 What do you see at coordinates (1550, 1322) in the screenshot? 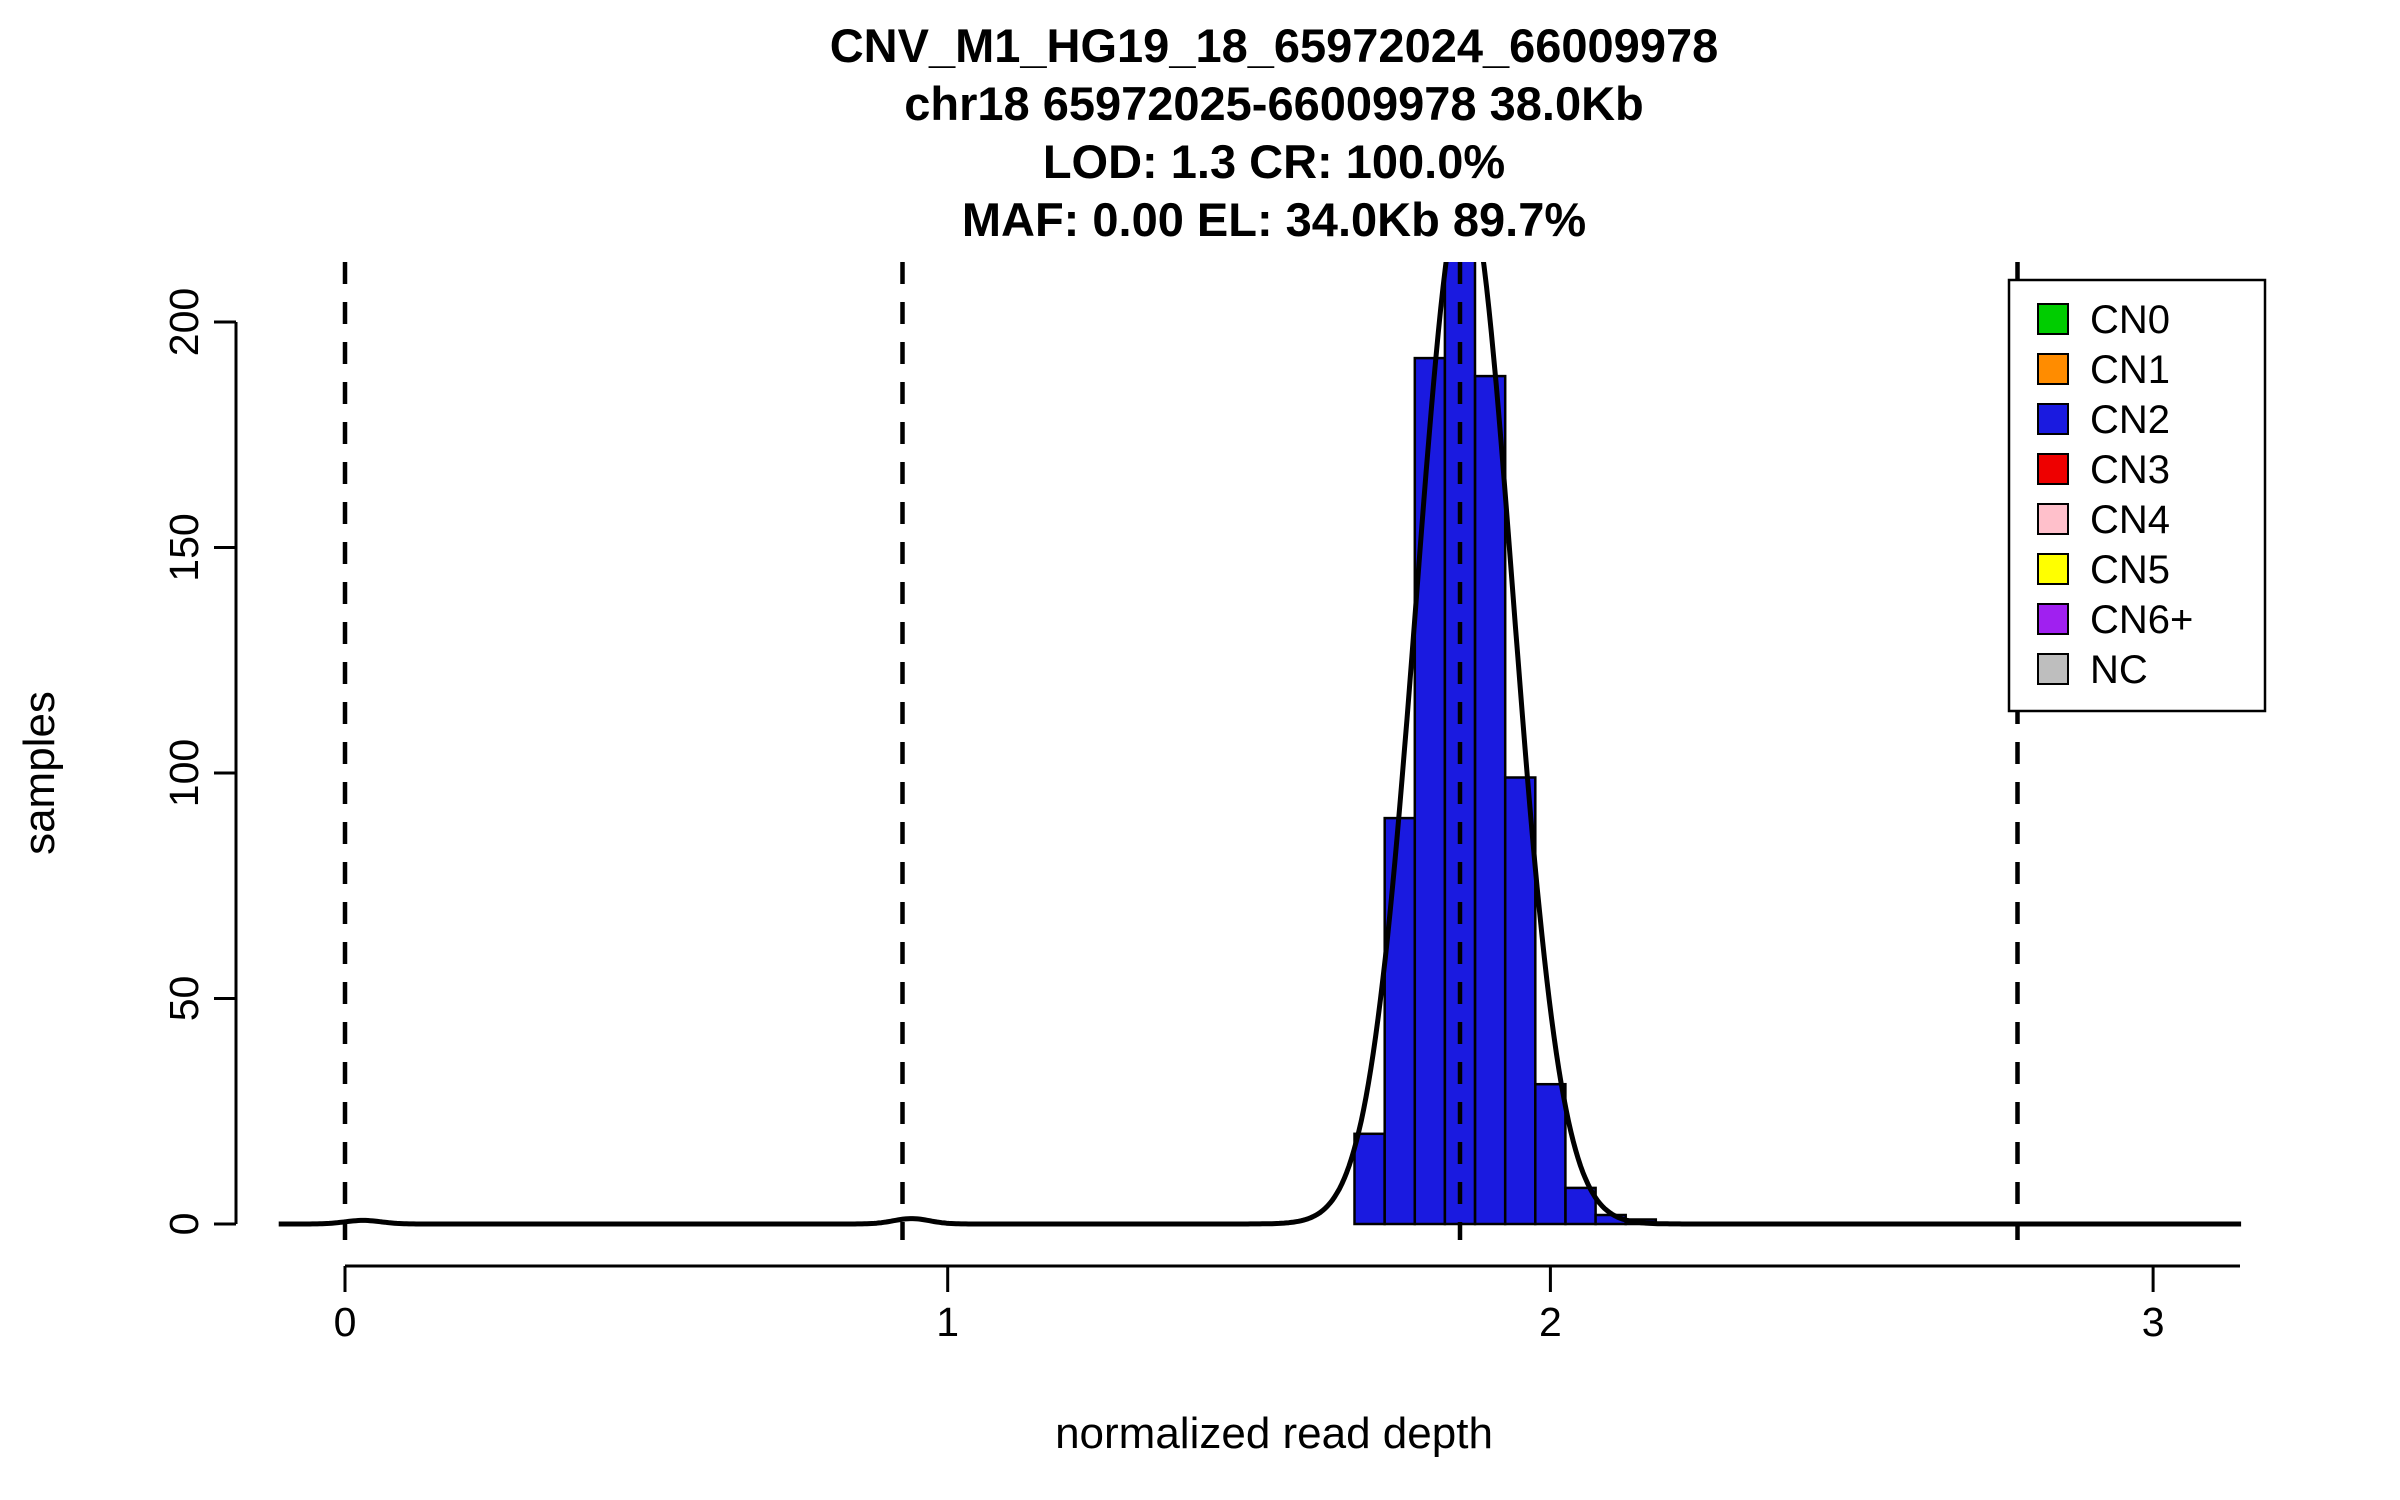
I see `x-tick-label: 2` at bounding box center [1550, 1322].